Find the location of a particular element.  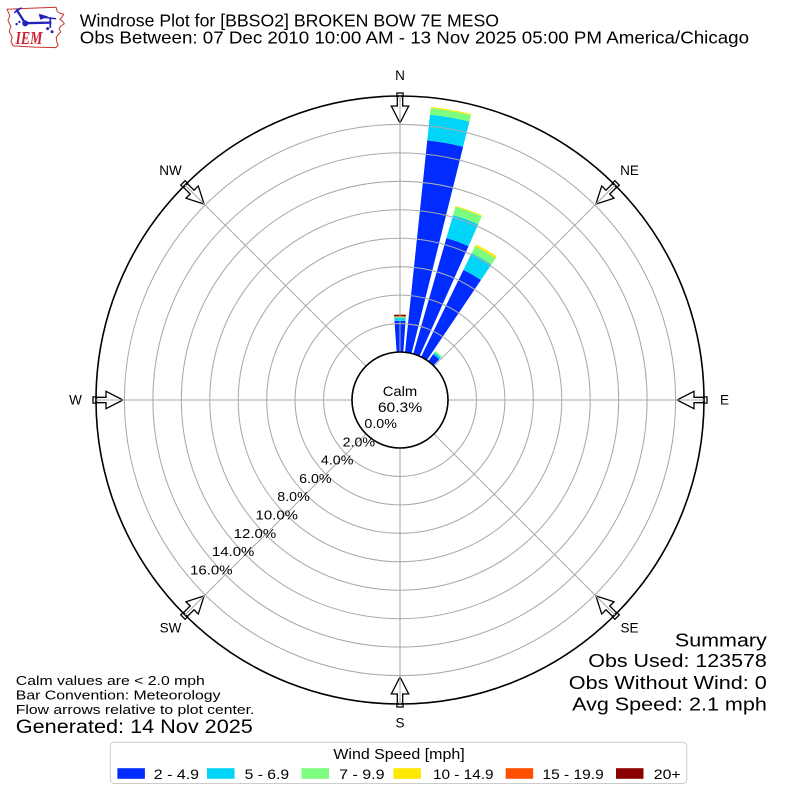

svg-text: SW is located at coordinates (171, 628).